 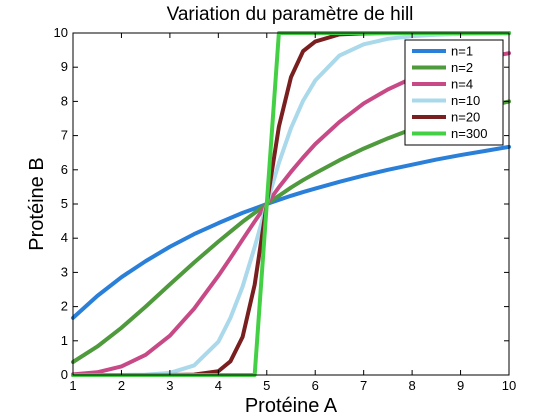 What do you see at coordinates (64, 237) in the screenshot?
I see `y-tick-label: 4` at bounding box center [64, 237].